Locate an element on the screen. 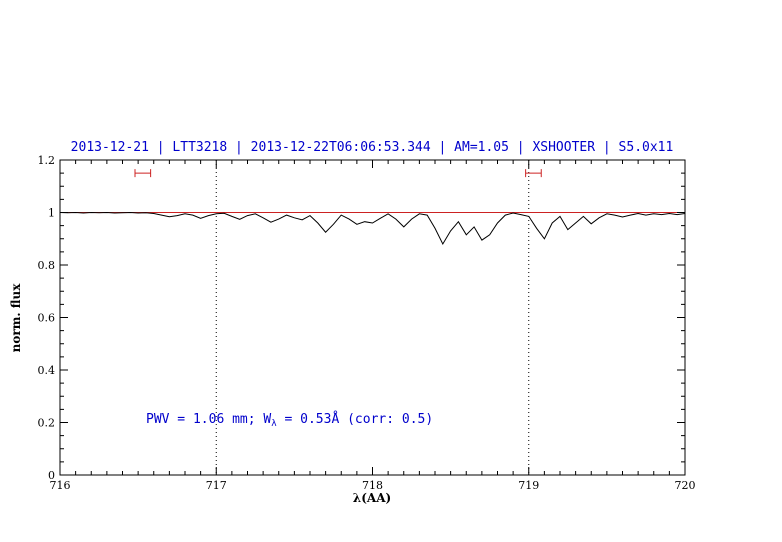  y-tick-label: 0.2 is located at coordinates (47, 423).